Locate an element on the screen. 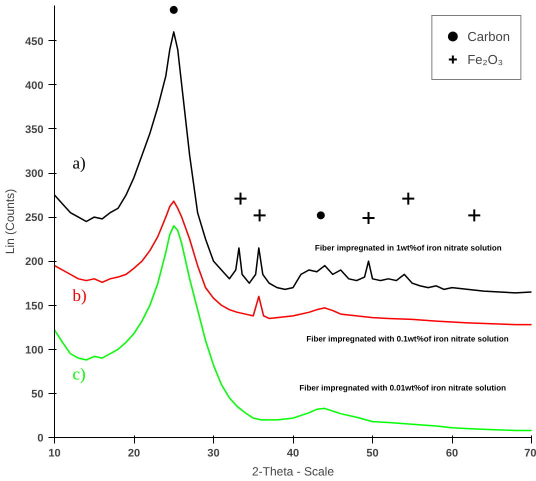  y-tick-label: 300 is located at coordinates (34, 174).